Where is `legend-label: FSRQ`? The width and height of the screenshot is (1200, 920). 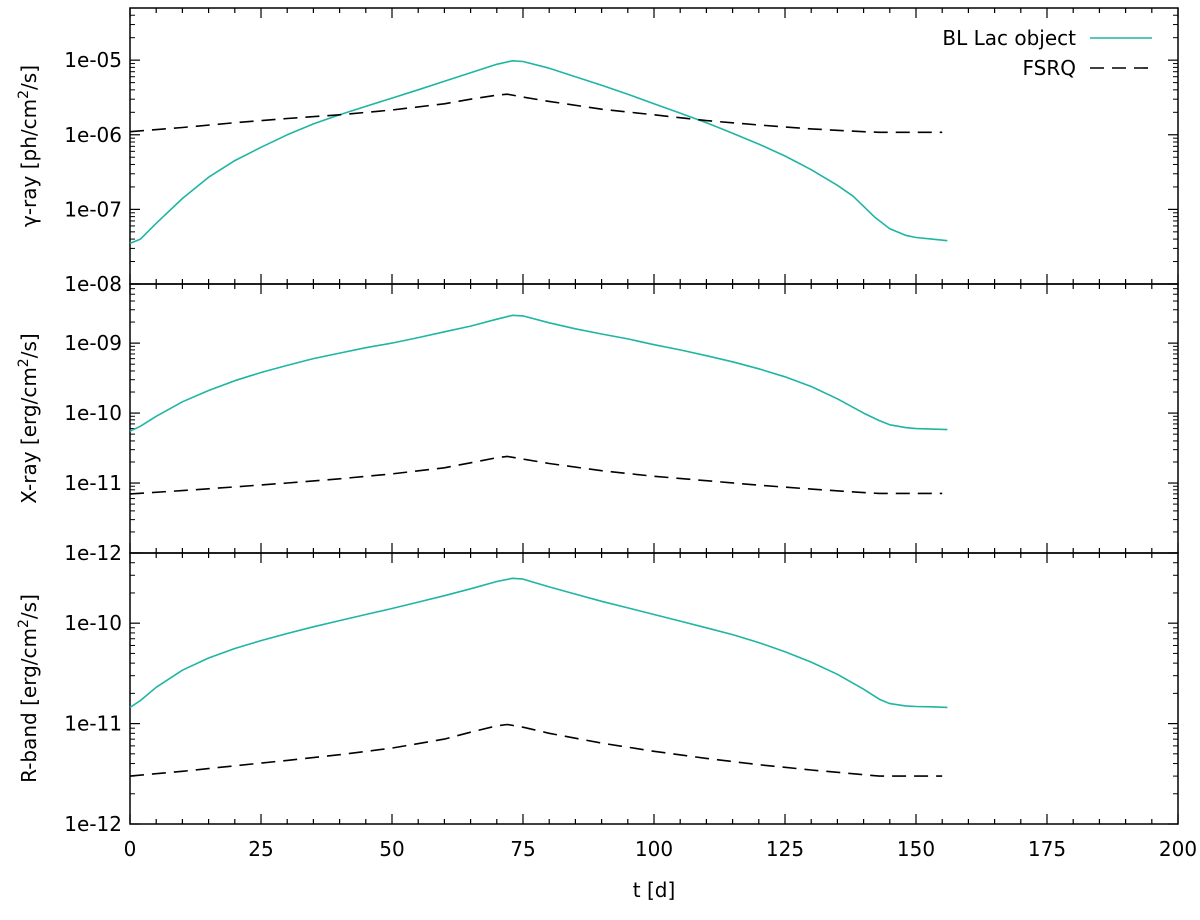 legend-label: FSRQ is located at coordinates (1050, 68).